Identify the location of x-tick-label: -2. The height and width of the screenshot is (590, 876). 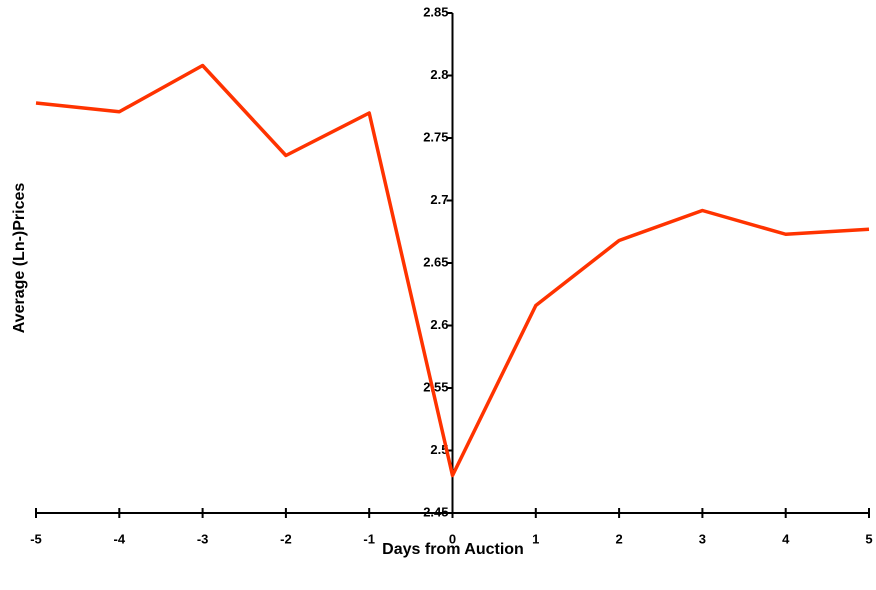
(286, 538).